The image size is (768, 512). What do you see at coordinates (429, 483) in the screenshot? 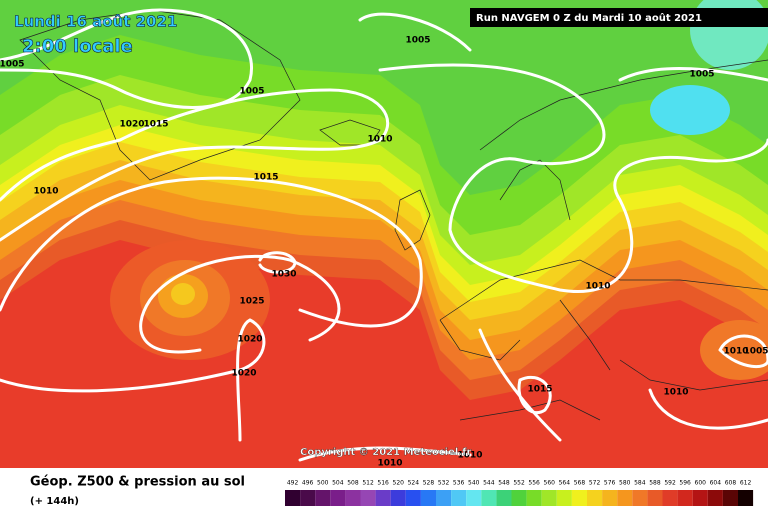
I see `colorbar-label: 528` at bounding box center [429, 483].